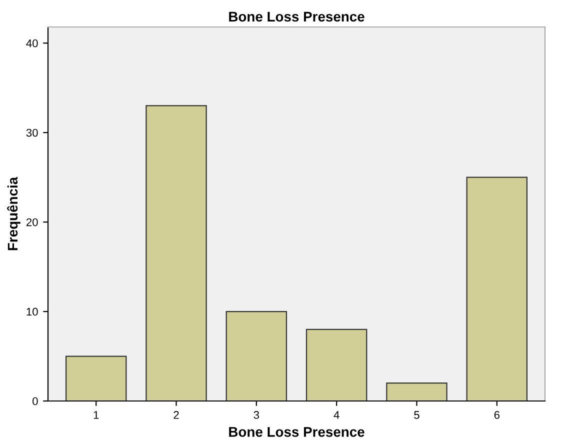  I want to click on x-tick-label: 3, so click(257, 415).